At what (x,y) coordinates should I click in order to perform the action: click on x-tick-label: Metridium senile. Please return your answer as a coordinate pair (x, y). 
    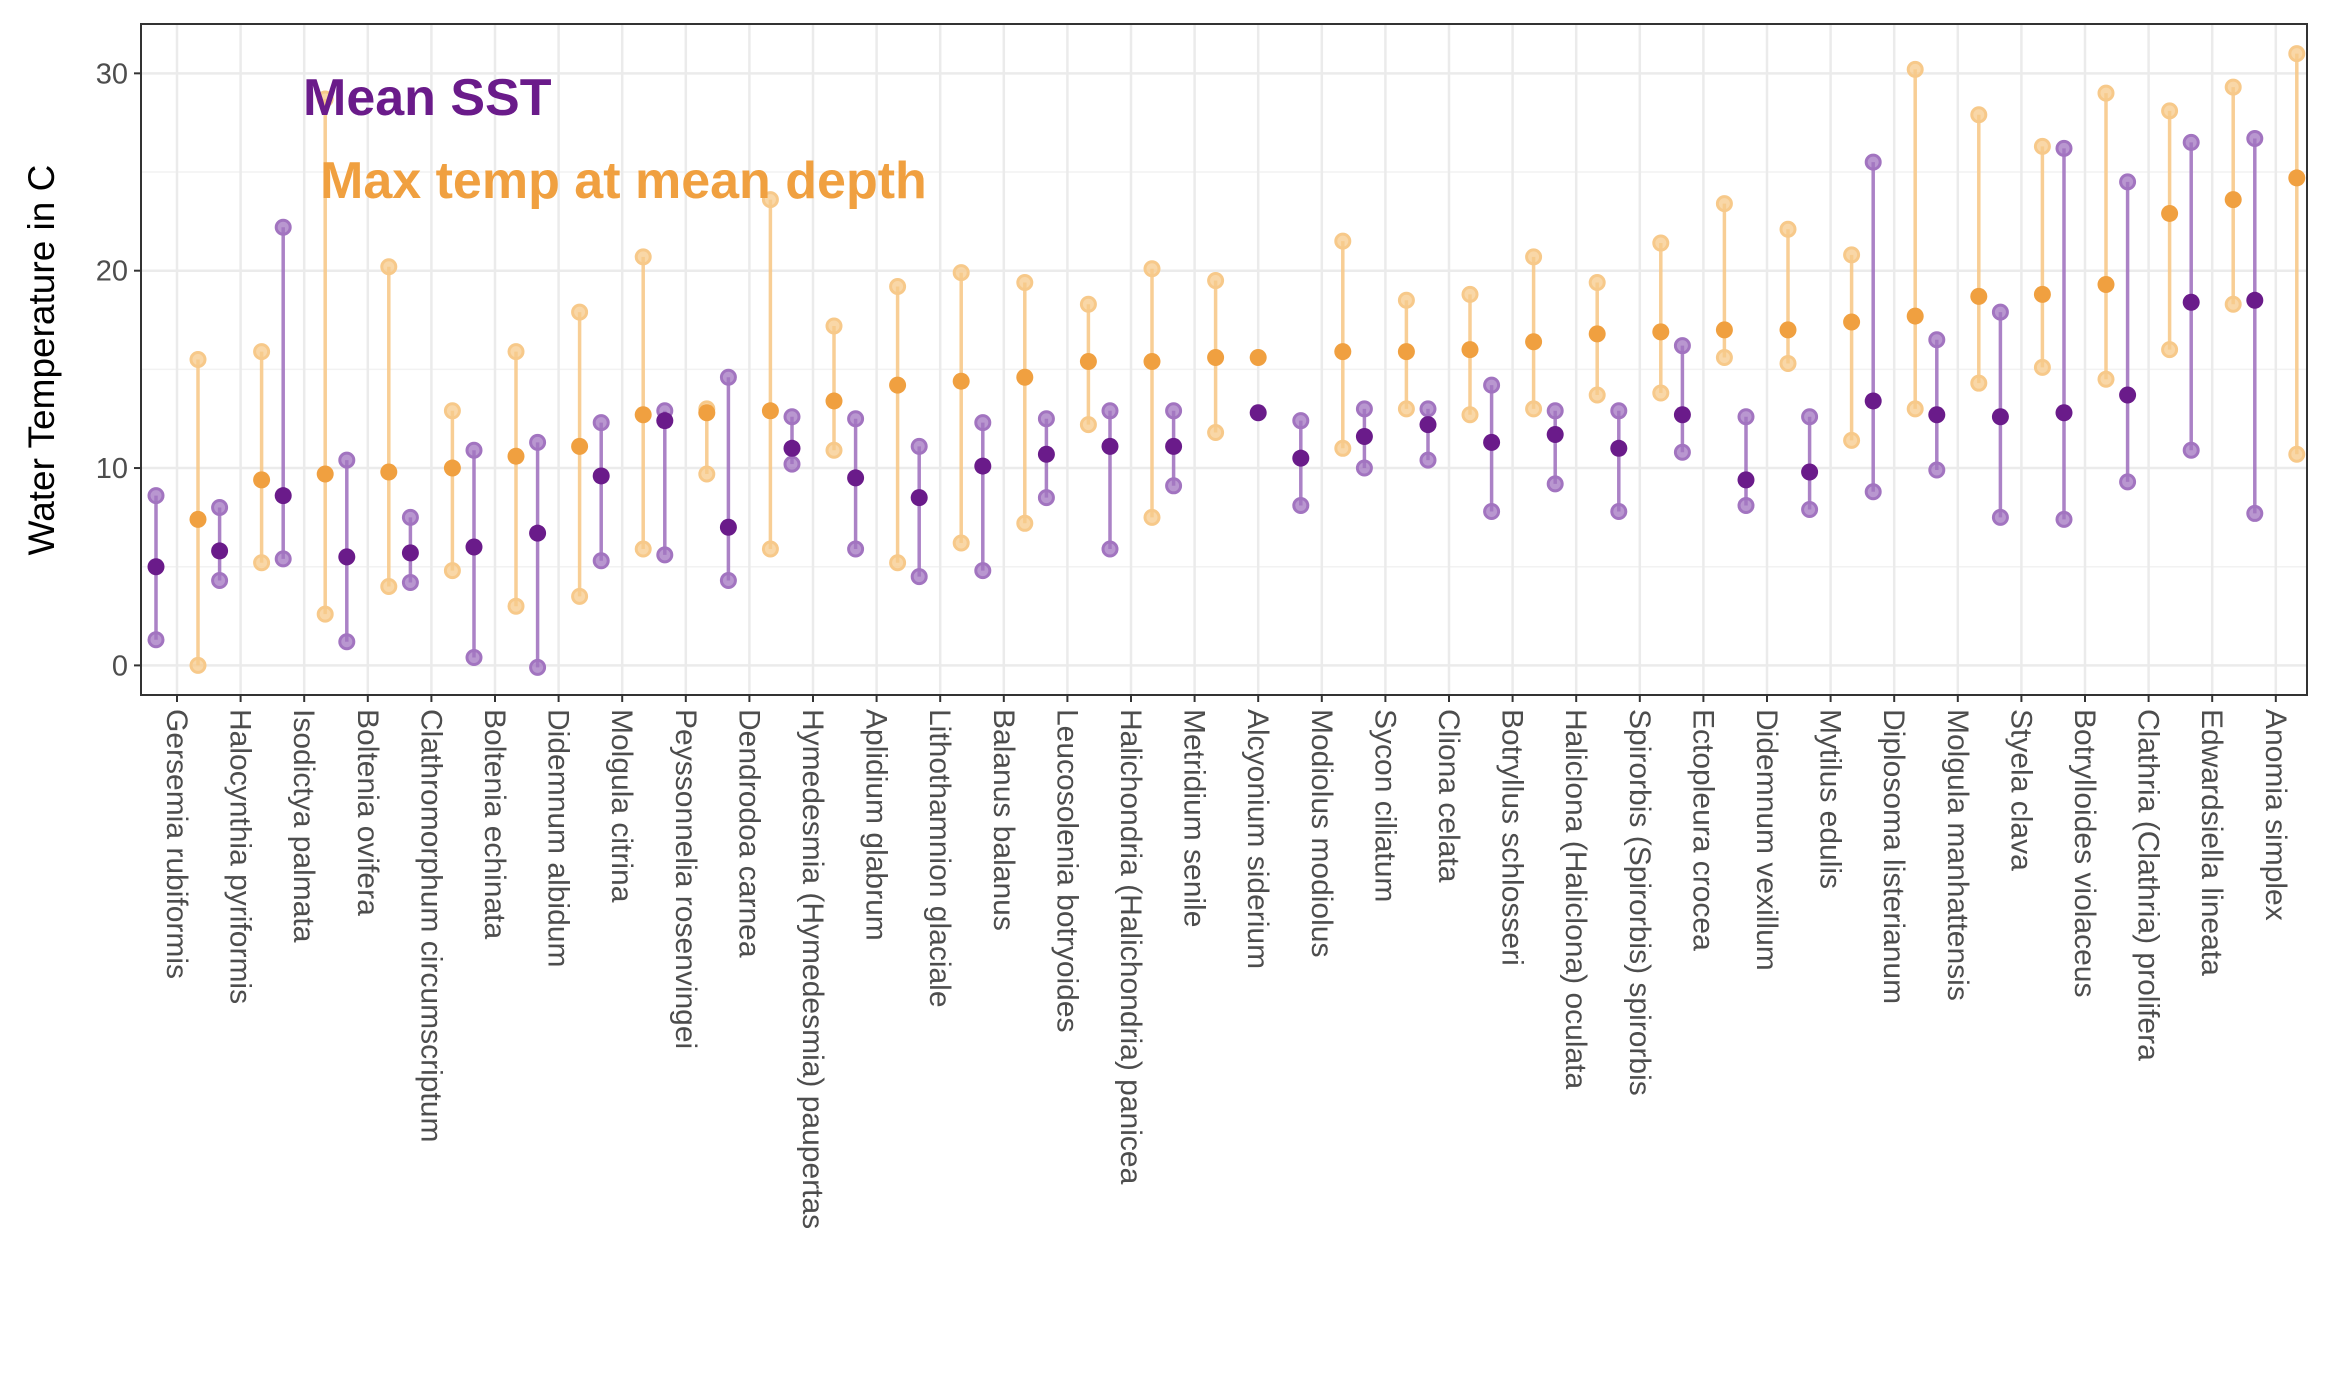
    Looking at the image, I should click on (1194, 818).